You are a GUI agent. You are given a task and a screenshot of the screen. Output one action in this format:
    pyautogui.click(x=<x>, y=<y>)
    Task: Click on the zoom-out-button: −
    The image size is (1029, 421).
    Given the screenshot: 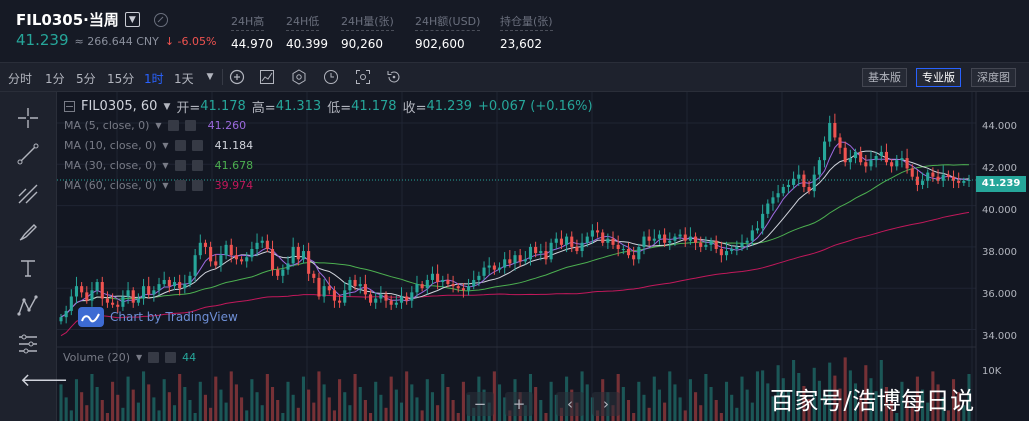 What is the action you would take?
    pyautogui.click(x=480, y=404)
    